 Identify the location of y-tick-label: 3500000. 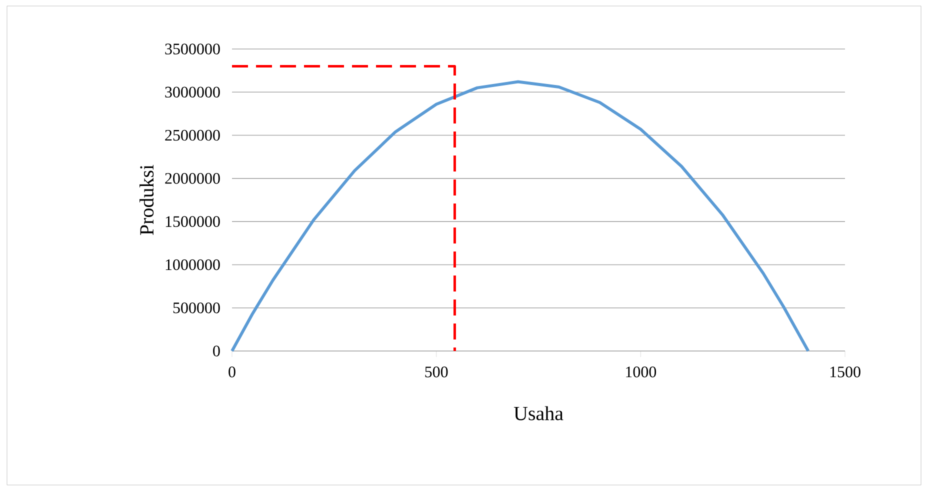
(192, 49).